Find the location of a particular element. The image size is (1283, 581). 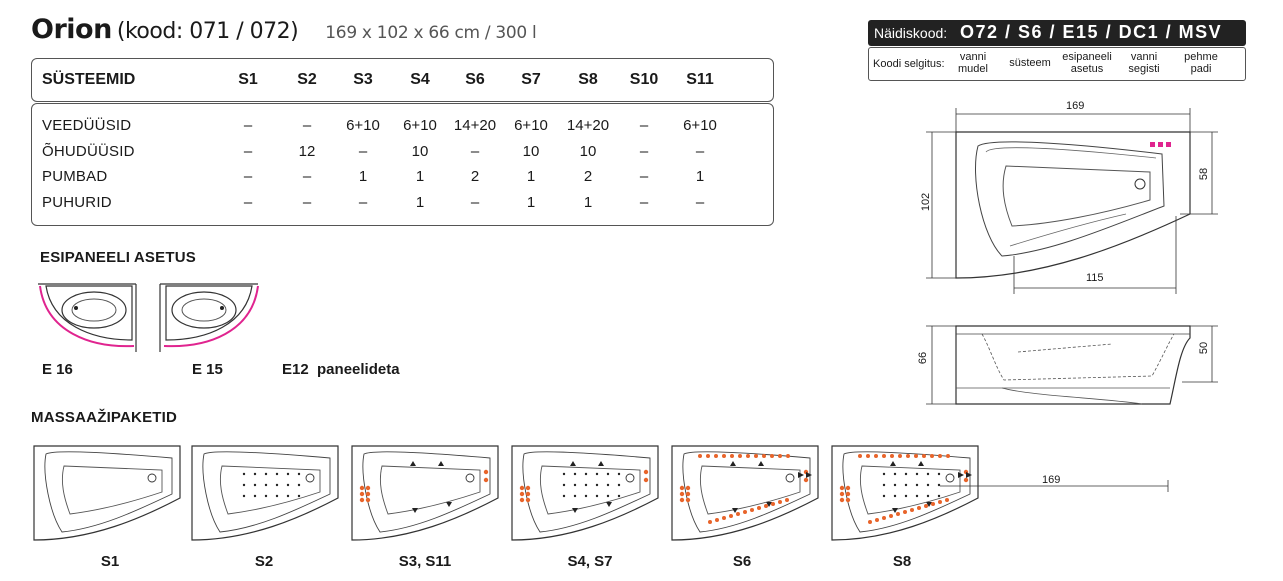

systems-header-label: SÜSTEEMID is located at coordinates (89, 79).